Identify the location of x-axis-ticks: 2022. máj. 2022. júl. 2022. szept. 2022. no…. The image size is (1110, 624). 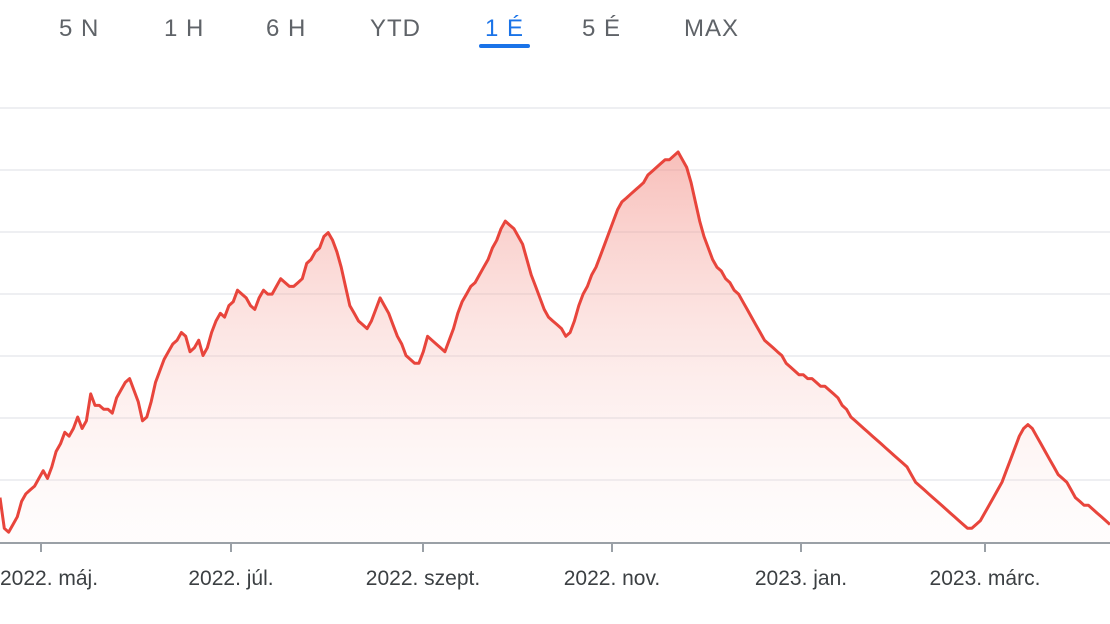
(520, 566).